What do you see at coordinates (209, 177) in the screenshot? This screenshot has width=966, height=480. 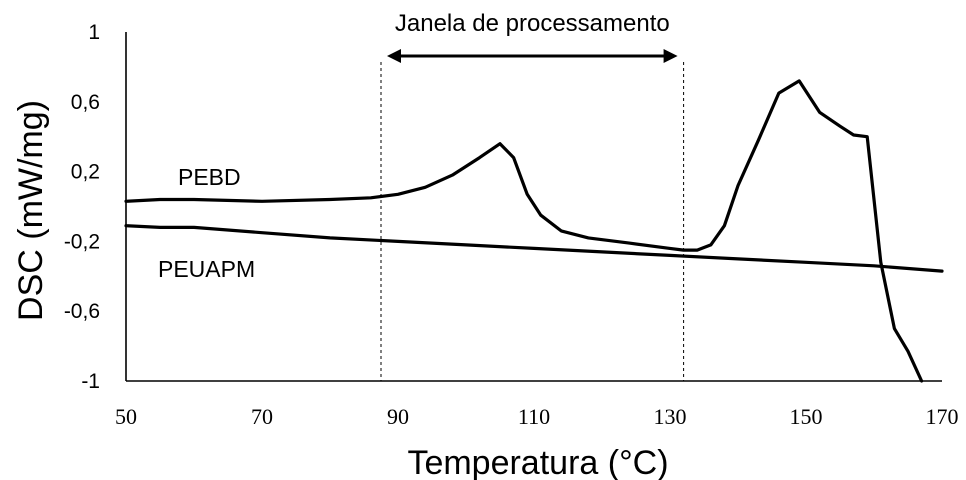 I see `series-label-pebd: PEBD` at bounding box center [209, 177].